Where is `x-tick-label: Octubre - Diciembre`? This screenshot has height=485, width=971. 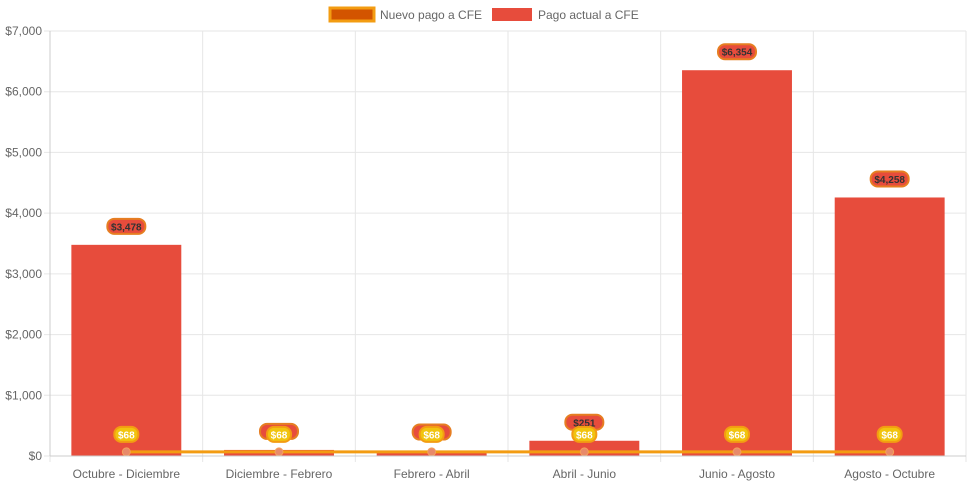
x-tick-label: Octubre - Diciembre is located at coordinates (127, 474).